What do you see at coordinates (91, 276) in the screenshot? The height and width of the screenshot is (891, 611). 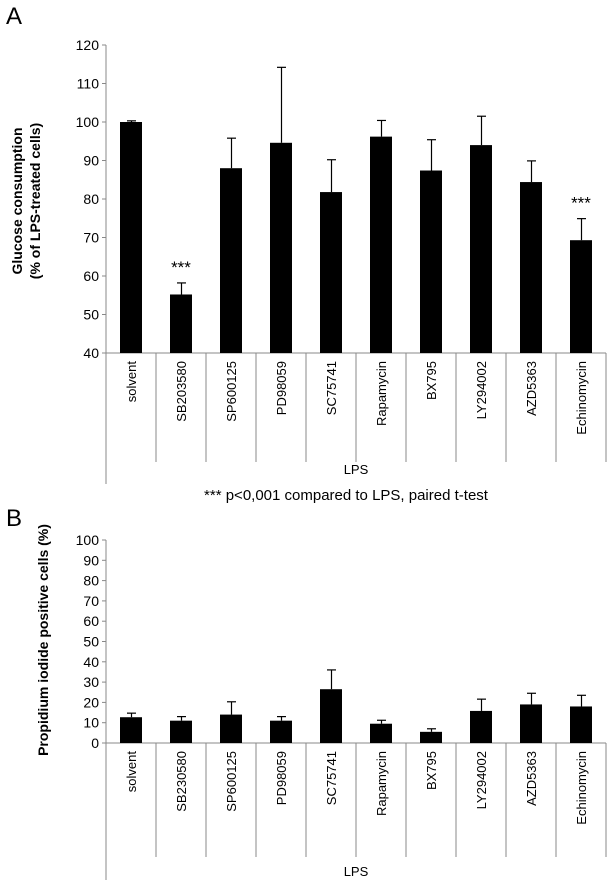 I see `panel-a-y-tick-label: 60` at bounding box center [91, 276].